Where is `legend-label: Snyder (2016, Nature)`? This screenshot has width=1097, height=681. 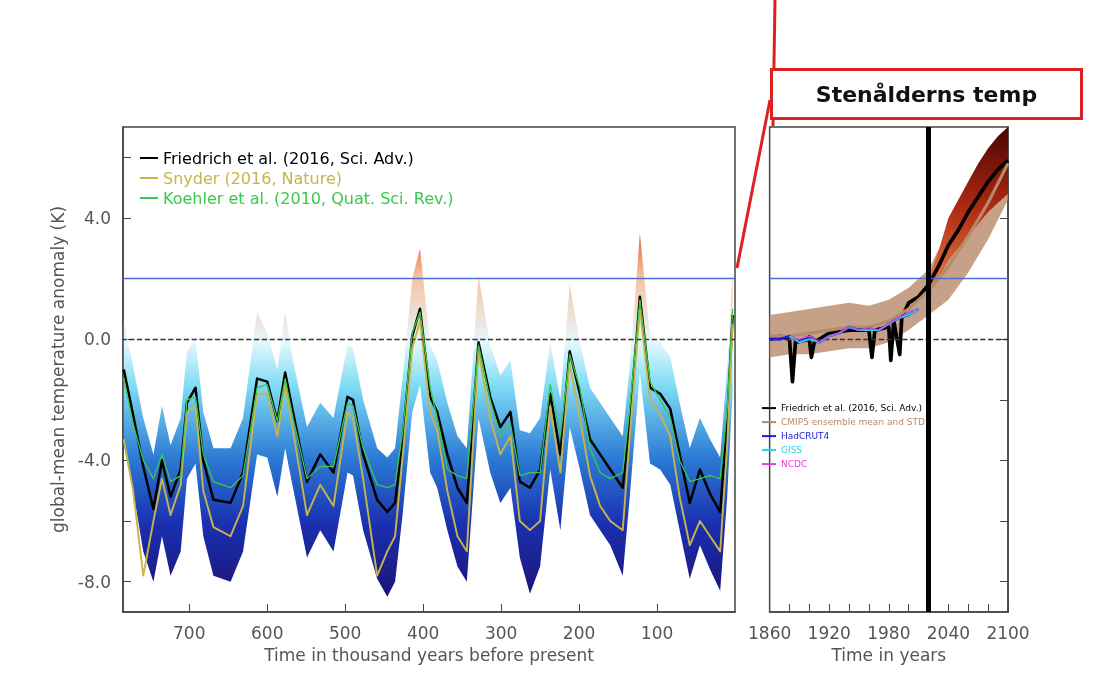
legend-label: Snyder (2016, Nature) is located at coordinates (253, 178).